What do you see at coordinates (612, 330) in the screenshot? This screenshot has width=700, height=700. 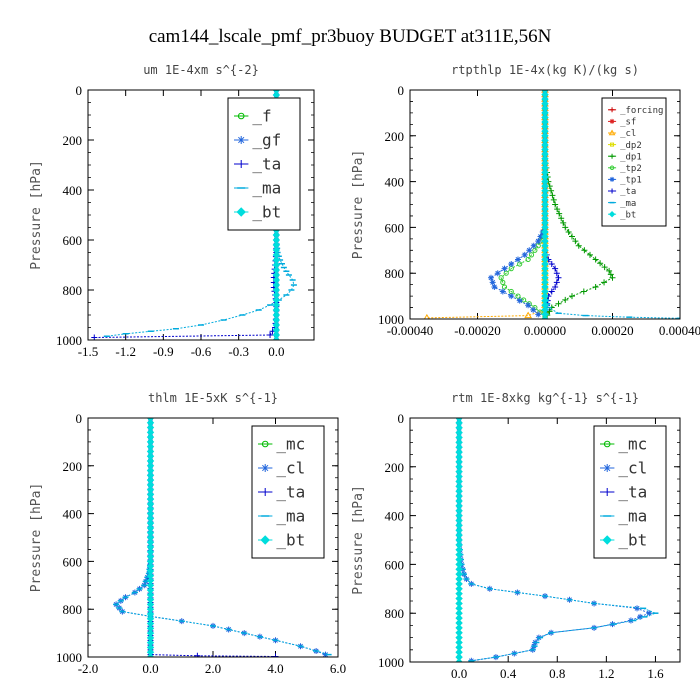 I see `x-tick-label: 0.00020` at bounding box center [612, 330].